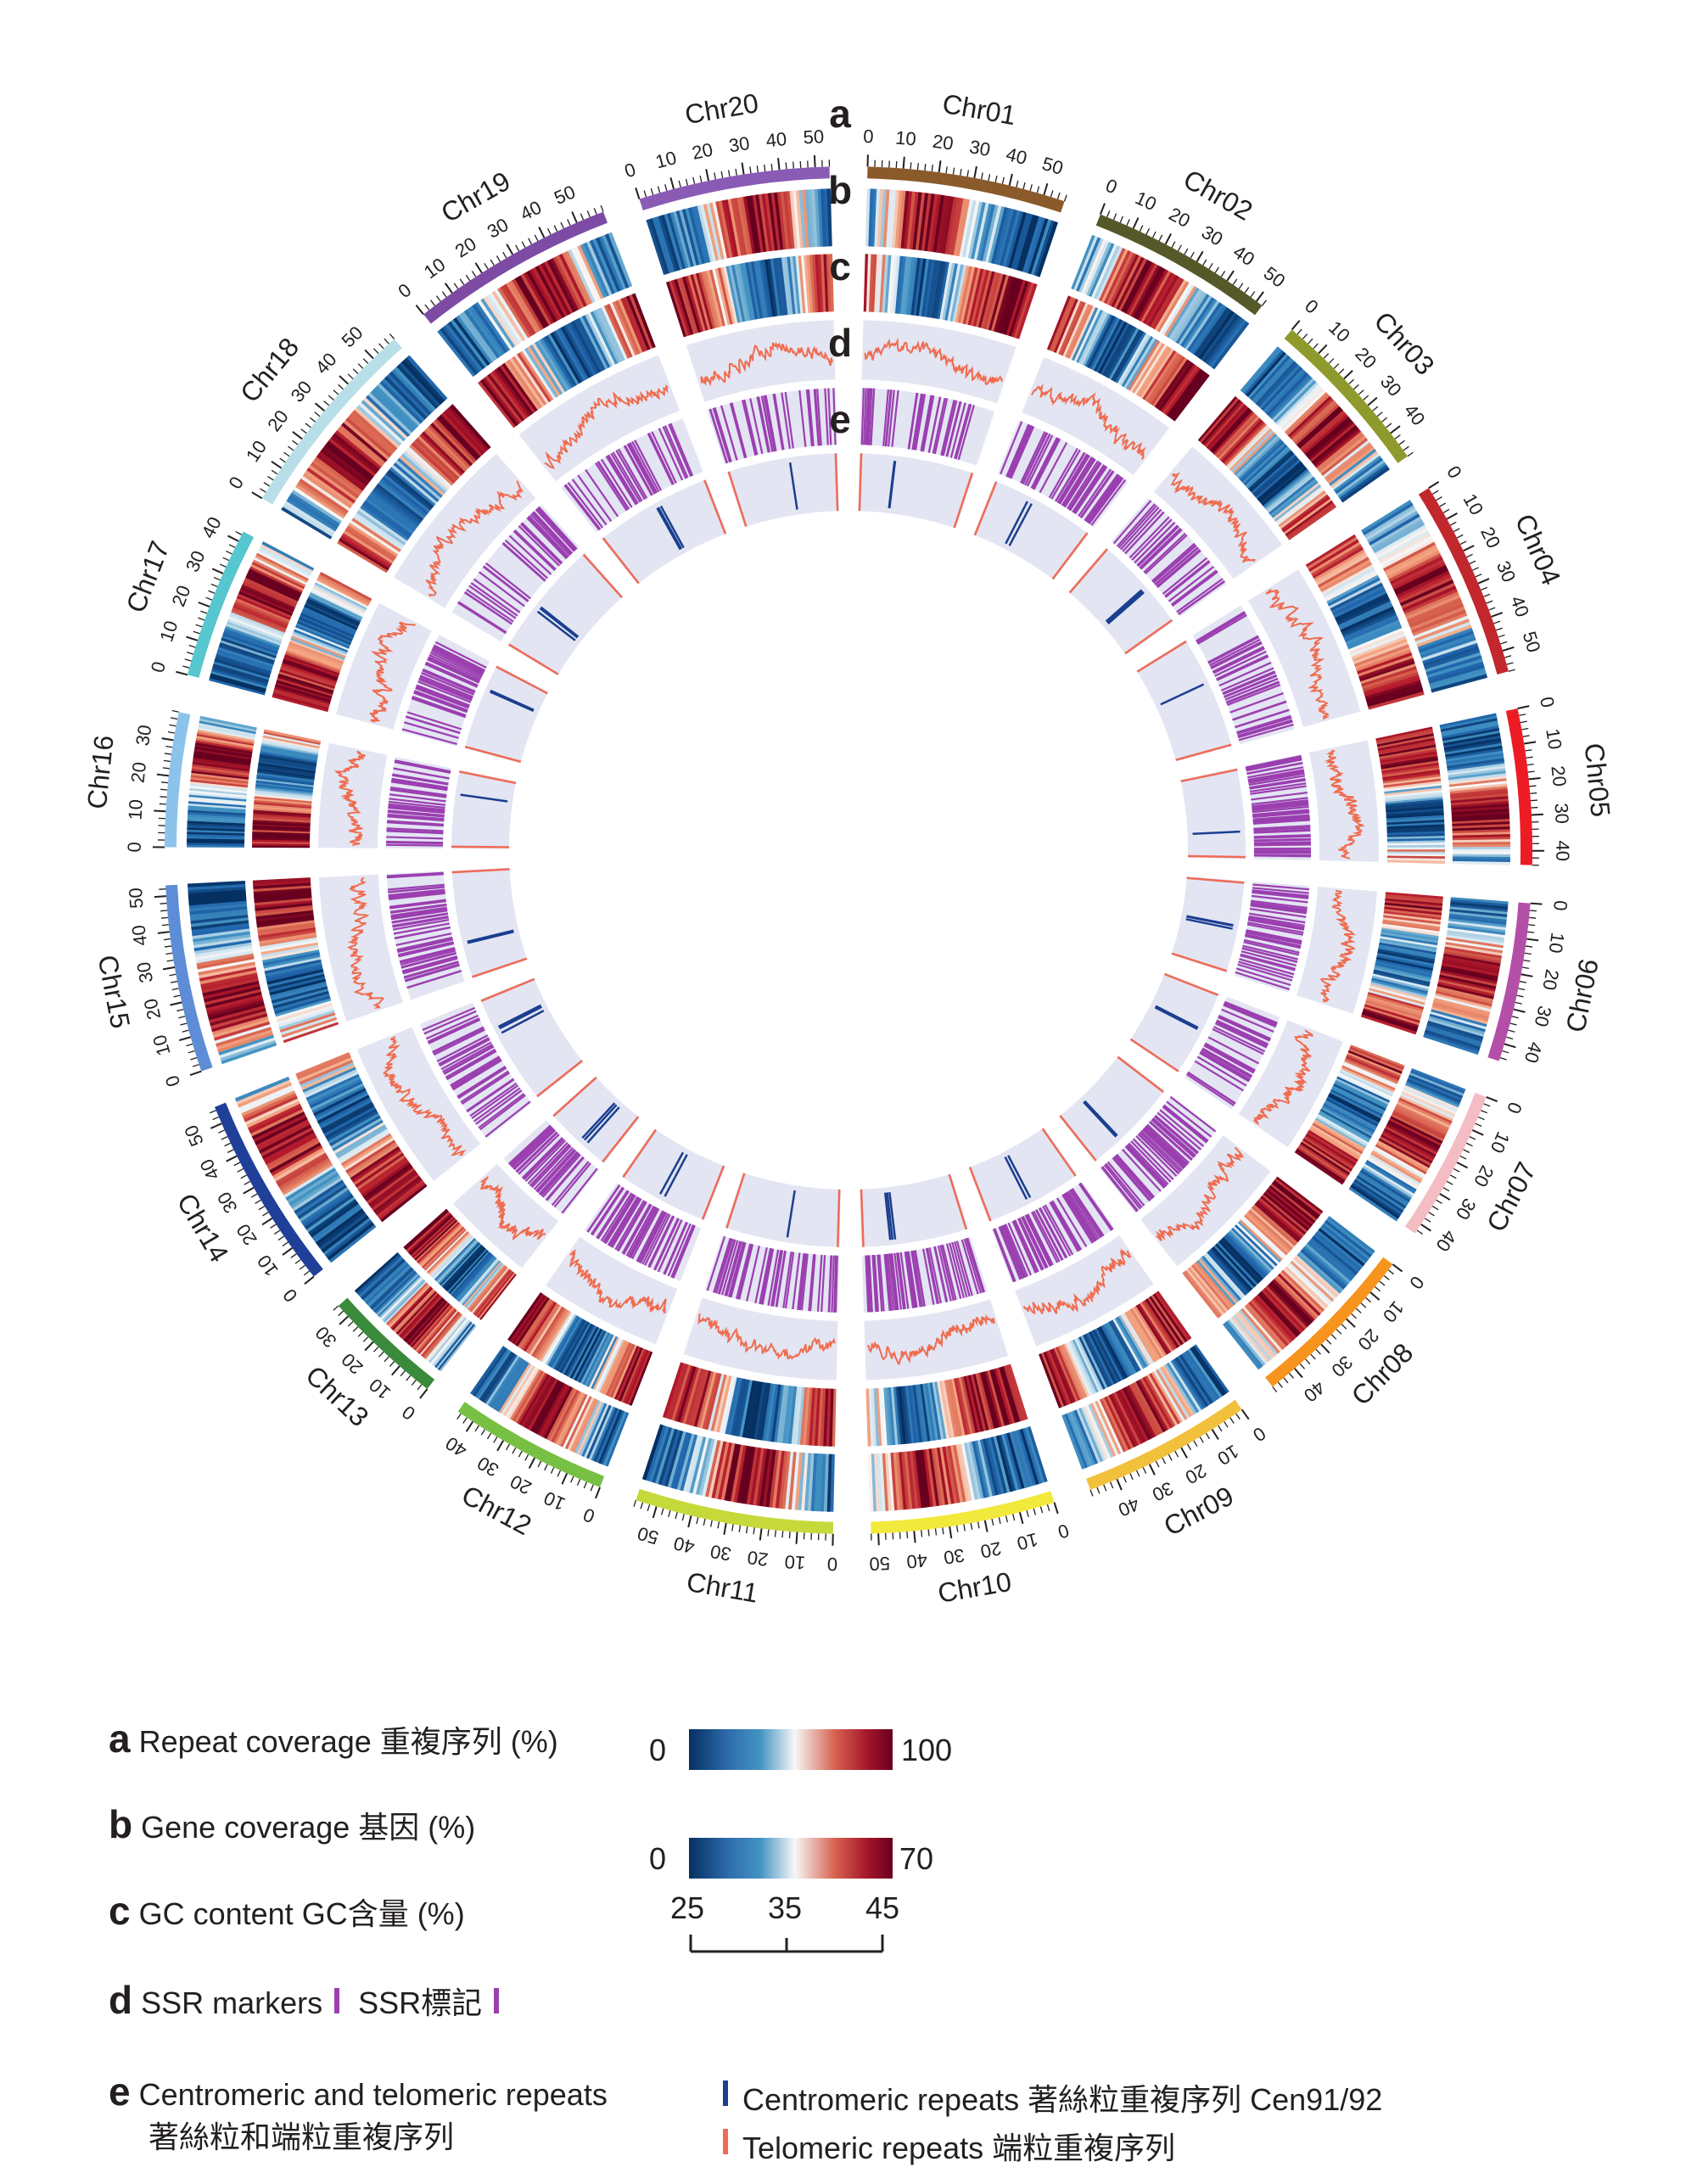  Describe the element at coordinates (742, 358) in the screenshot. I see `chromosome-chr20` at that location.